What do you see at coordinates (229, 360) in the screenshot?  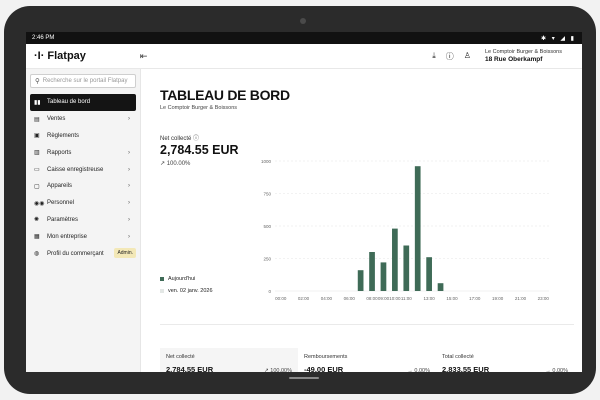 I see `kpi-card-0: Net collecté 2,784.55 EUR ↗ 100.00%` at bounding box center [229, 360].